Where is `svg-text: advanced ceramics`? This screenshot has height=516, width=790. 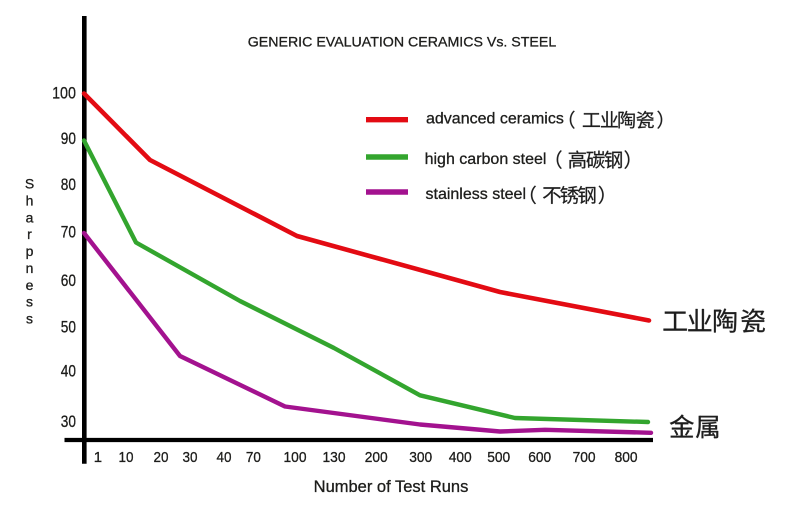 svg-text: advanced ceramics is located at coordinates (495, 119).